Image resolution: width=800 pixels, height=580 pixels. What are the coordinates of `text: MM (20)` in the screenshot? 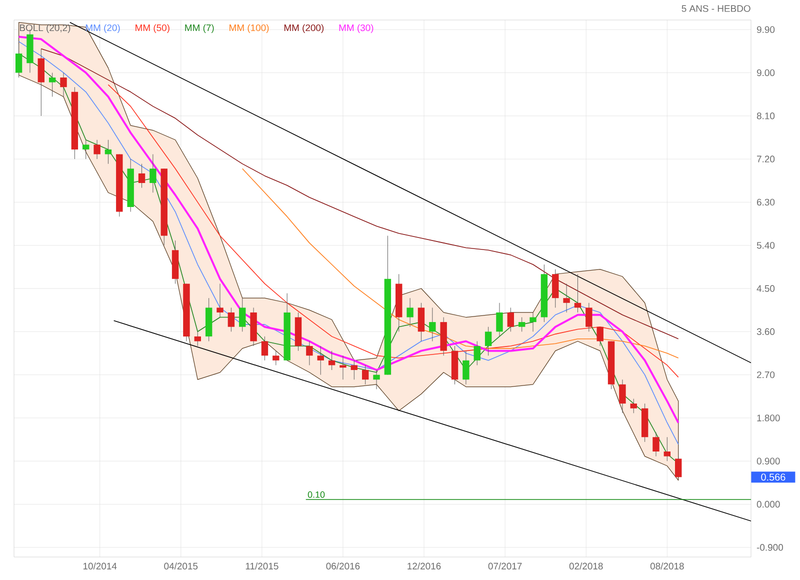 It's located at (103, 28).